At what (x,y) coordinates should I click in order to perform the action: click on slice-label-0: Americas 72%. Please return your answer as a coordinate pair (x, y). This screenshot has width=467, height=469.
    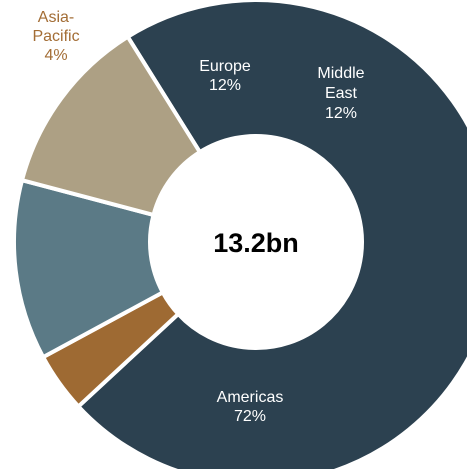
    Looking at the image, I should click on (250, 407).